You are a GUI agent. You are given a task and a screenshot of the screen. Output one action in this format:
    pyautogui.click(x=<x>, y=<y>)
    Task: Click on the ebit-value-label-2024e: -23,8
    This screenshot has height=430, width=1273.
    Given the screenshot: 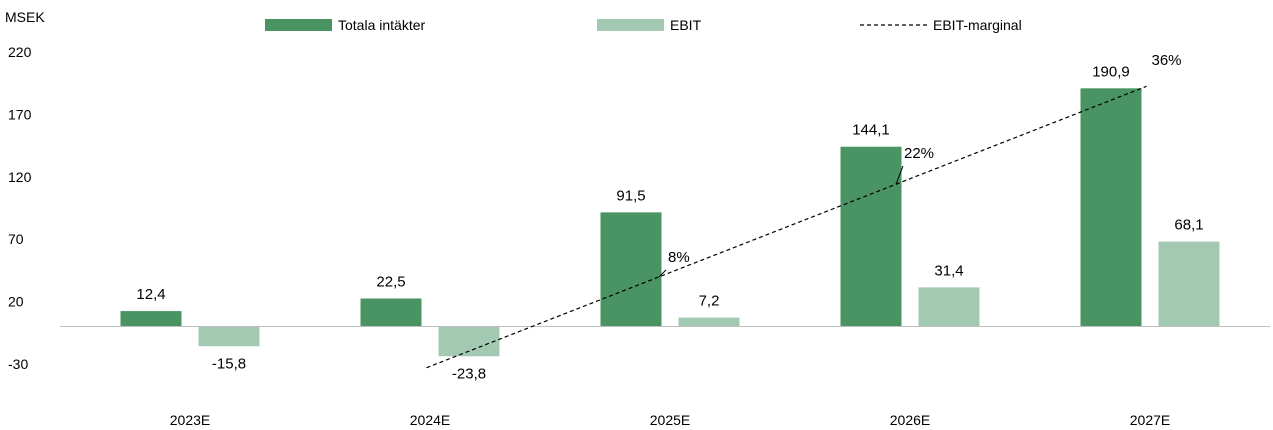 What is the action you would take?
    pyautogui.click(x=469, y=373)
    